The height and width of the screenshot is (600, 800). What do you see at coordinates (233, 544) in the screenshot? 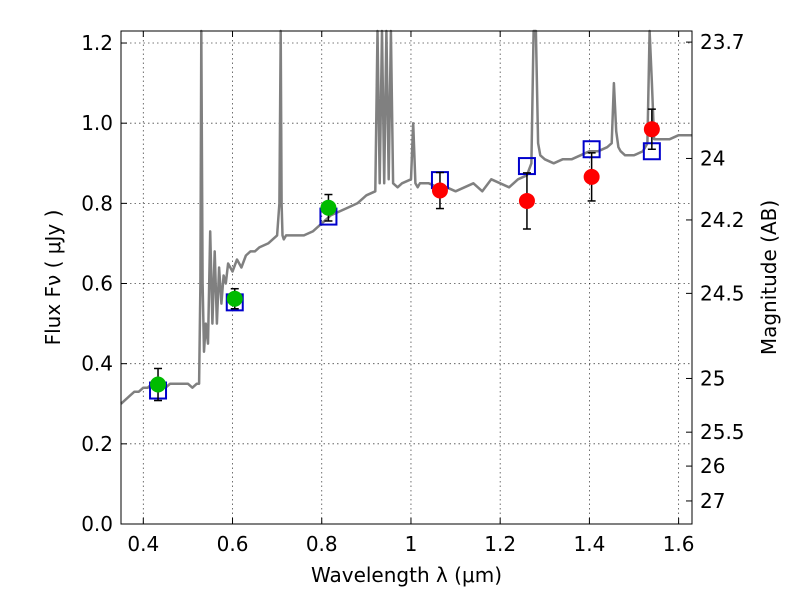
I see `x-tick-label: 0.6` at bounding box center [233, 544].